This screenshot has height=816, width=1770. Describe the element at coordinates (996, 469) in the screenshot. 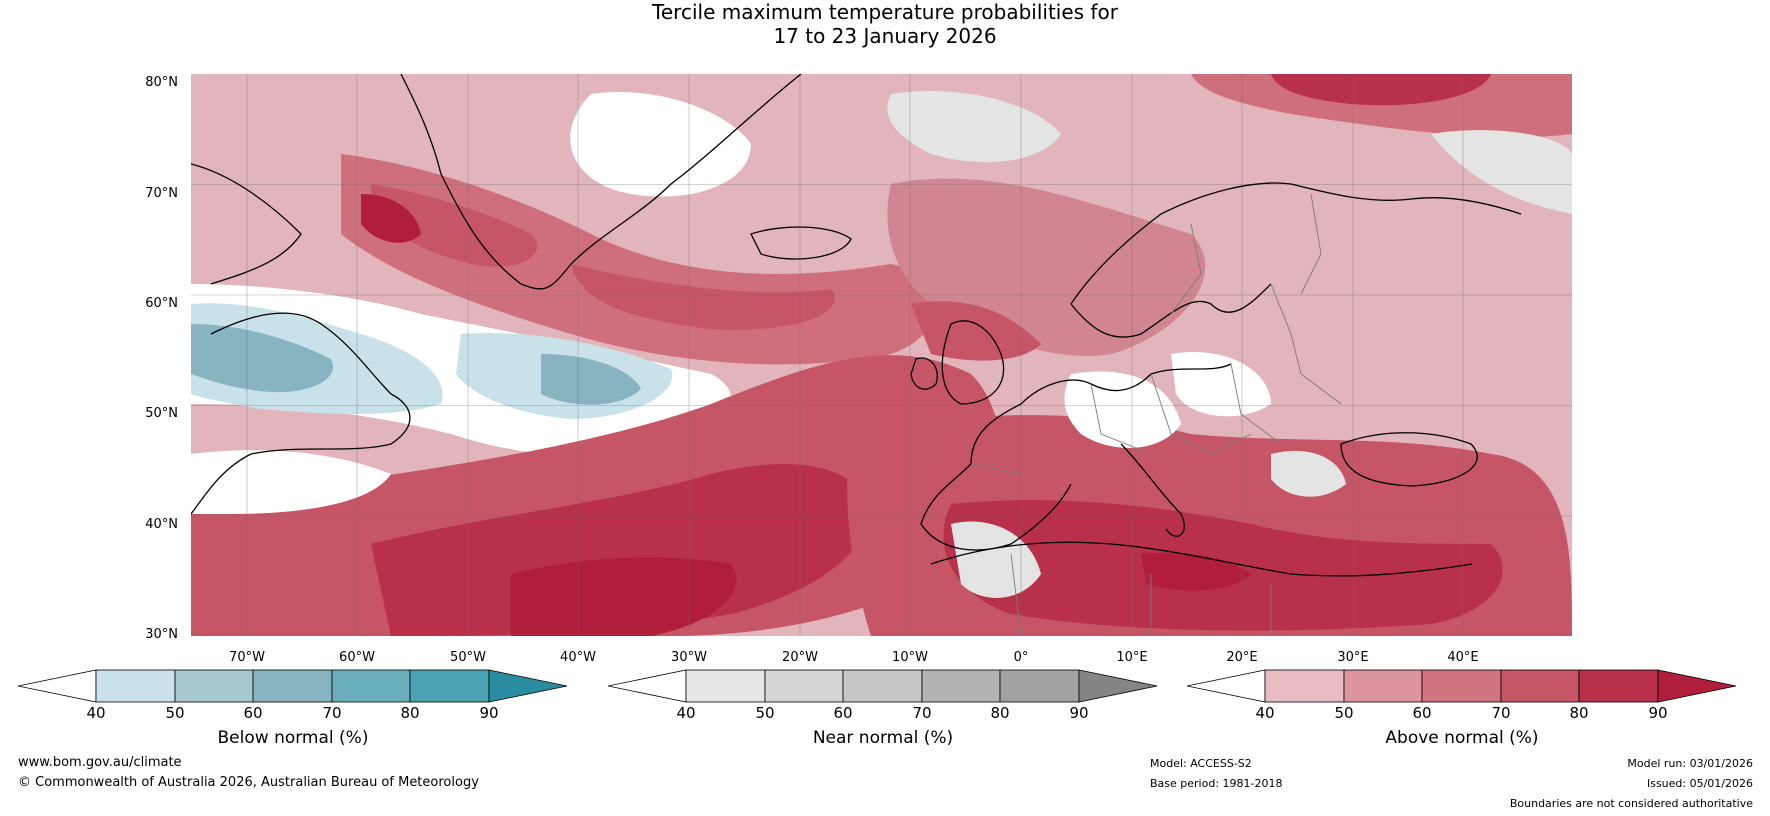

I see `border-spain-france` at that location.